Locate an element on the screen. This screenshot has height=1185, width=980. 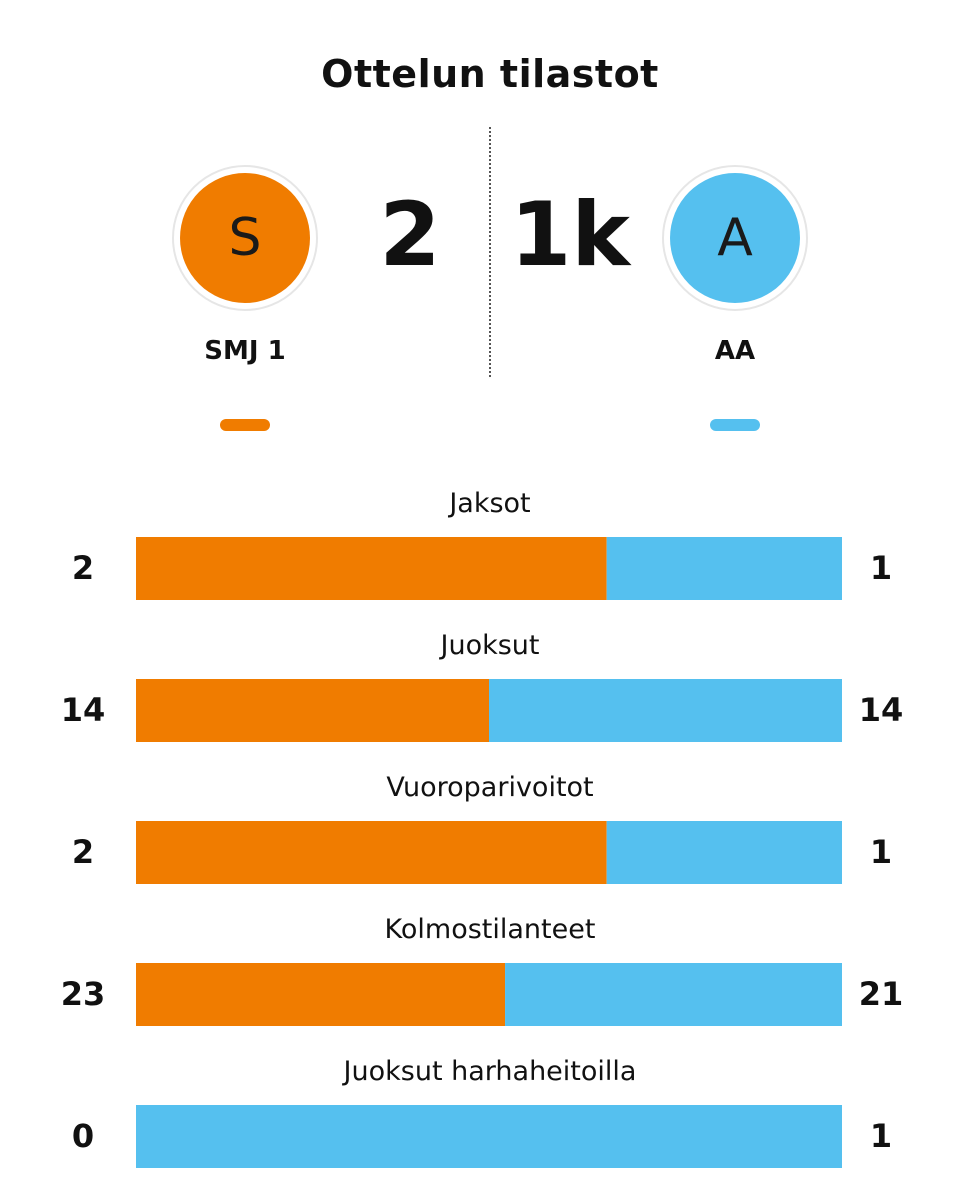
score-divider is located at coordinates (490, 252).